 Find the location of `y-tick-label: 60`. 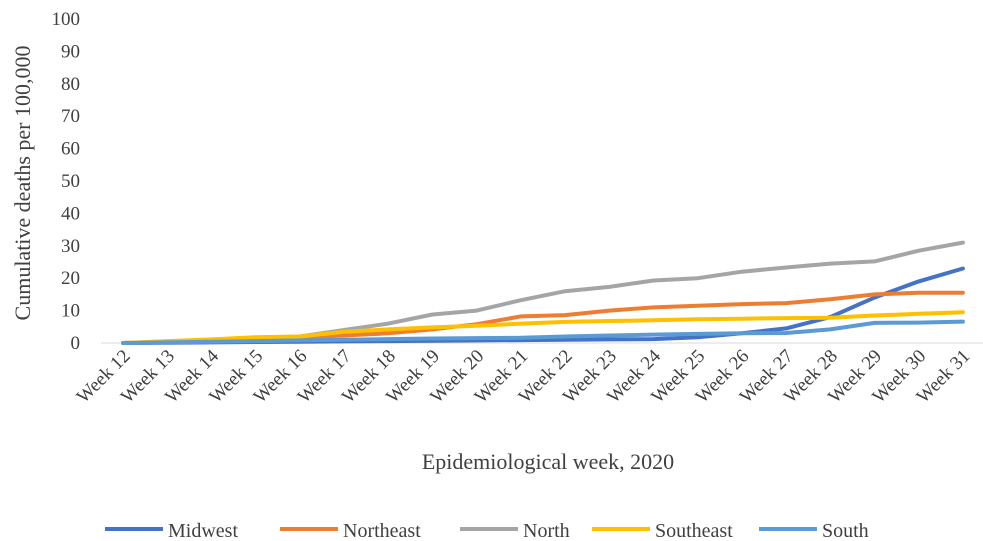

y-tick-label: 60 is located at coordinates (70, 149).